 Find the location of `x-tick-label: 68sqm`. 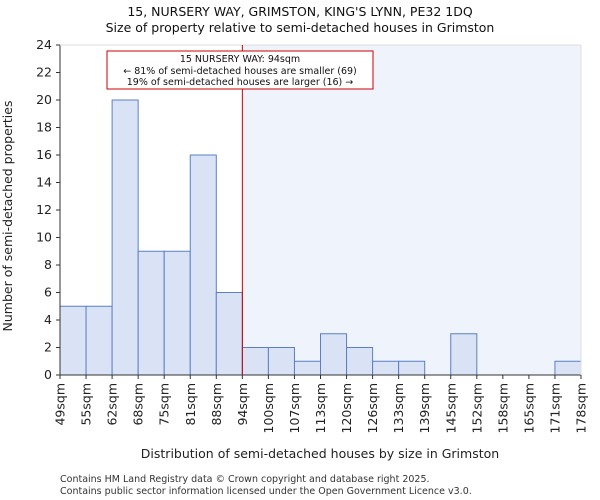

x-tick-label: 68sqm is located at coordinates (138, 404).